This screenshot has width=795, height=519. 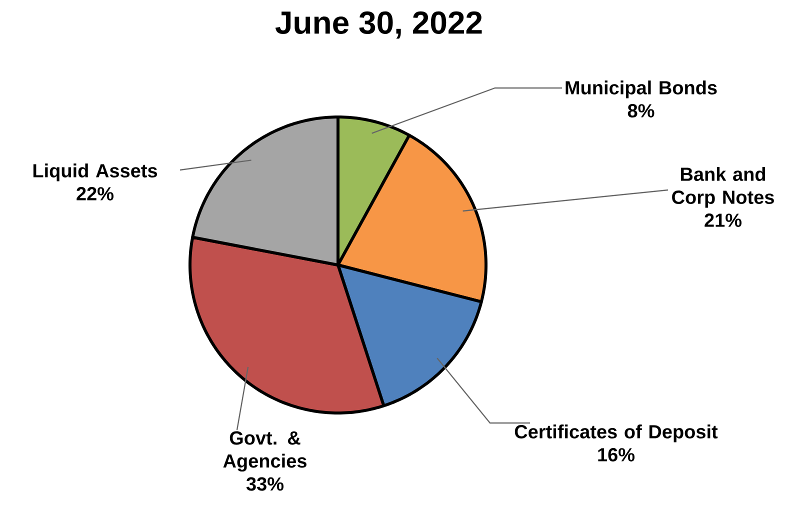 What do you see at coordinates (616, 433) in the screenshot?
I see `slice-label: Certificates of Deposit` at bounding box center [616, 433].